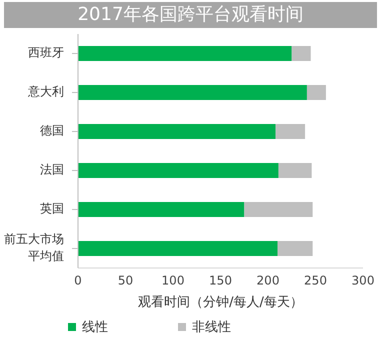 Image resolution: width=381 pixels, height=340 pixels. What do you see at coordinates (52, 131) in the screenshot?
I see `y-tick-label: 德国` at bounding box center [52, 131].